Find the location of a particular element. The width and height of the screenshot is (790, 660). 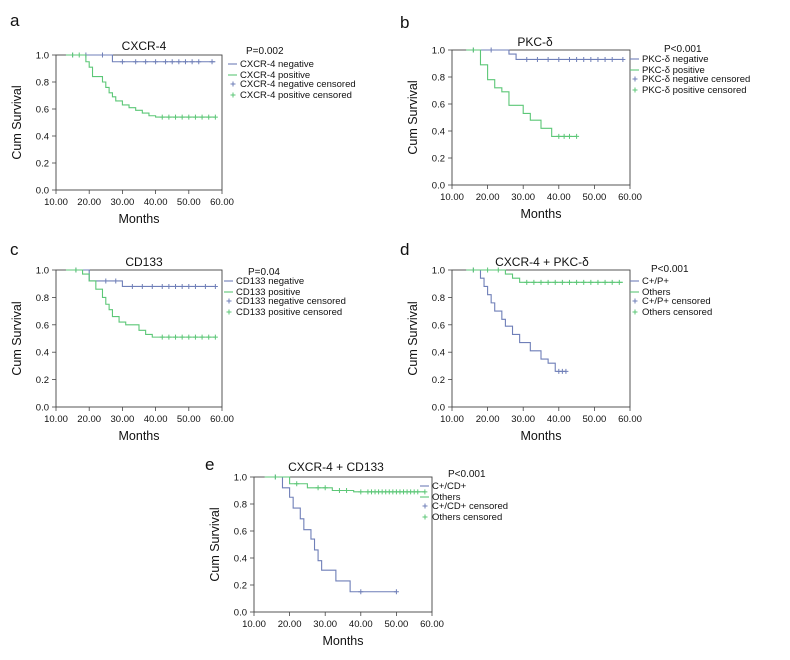

legend-label: C+/CD+ censored is located at coordinates (470, 506).